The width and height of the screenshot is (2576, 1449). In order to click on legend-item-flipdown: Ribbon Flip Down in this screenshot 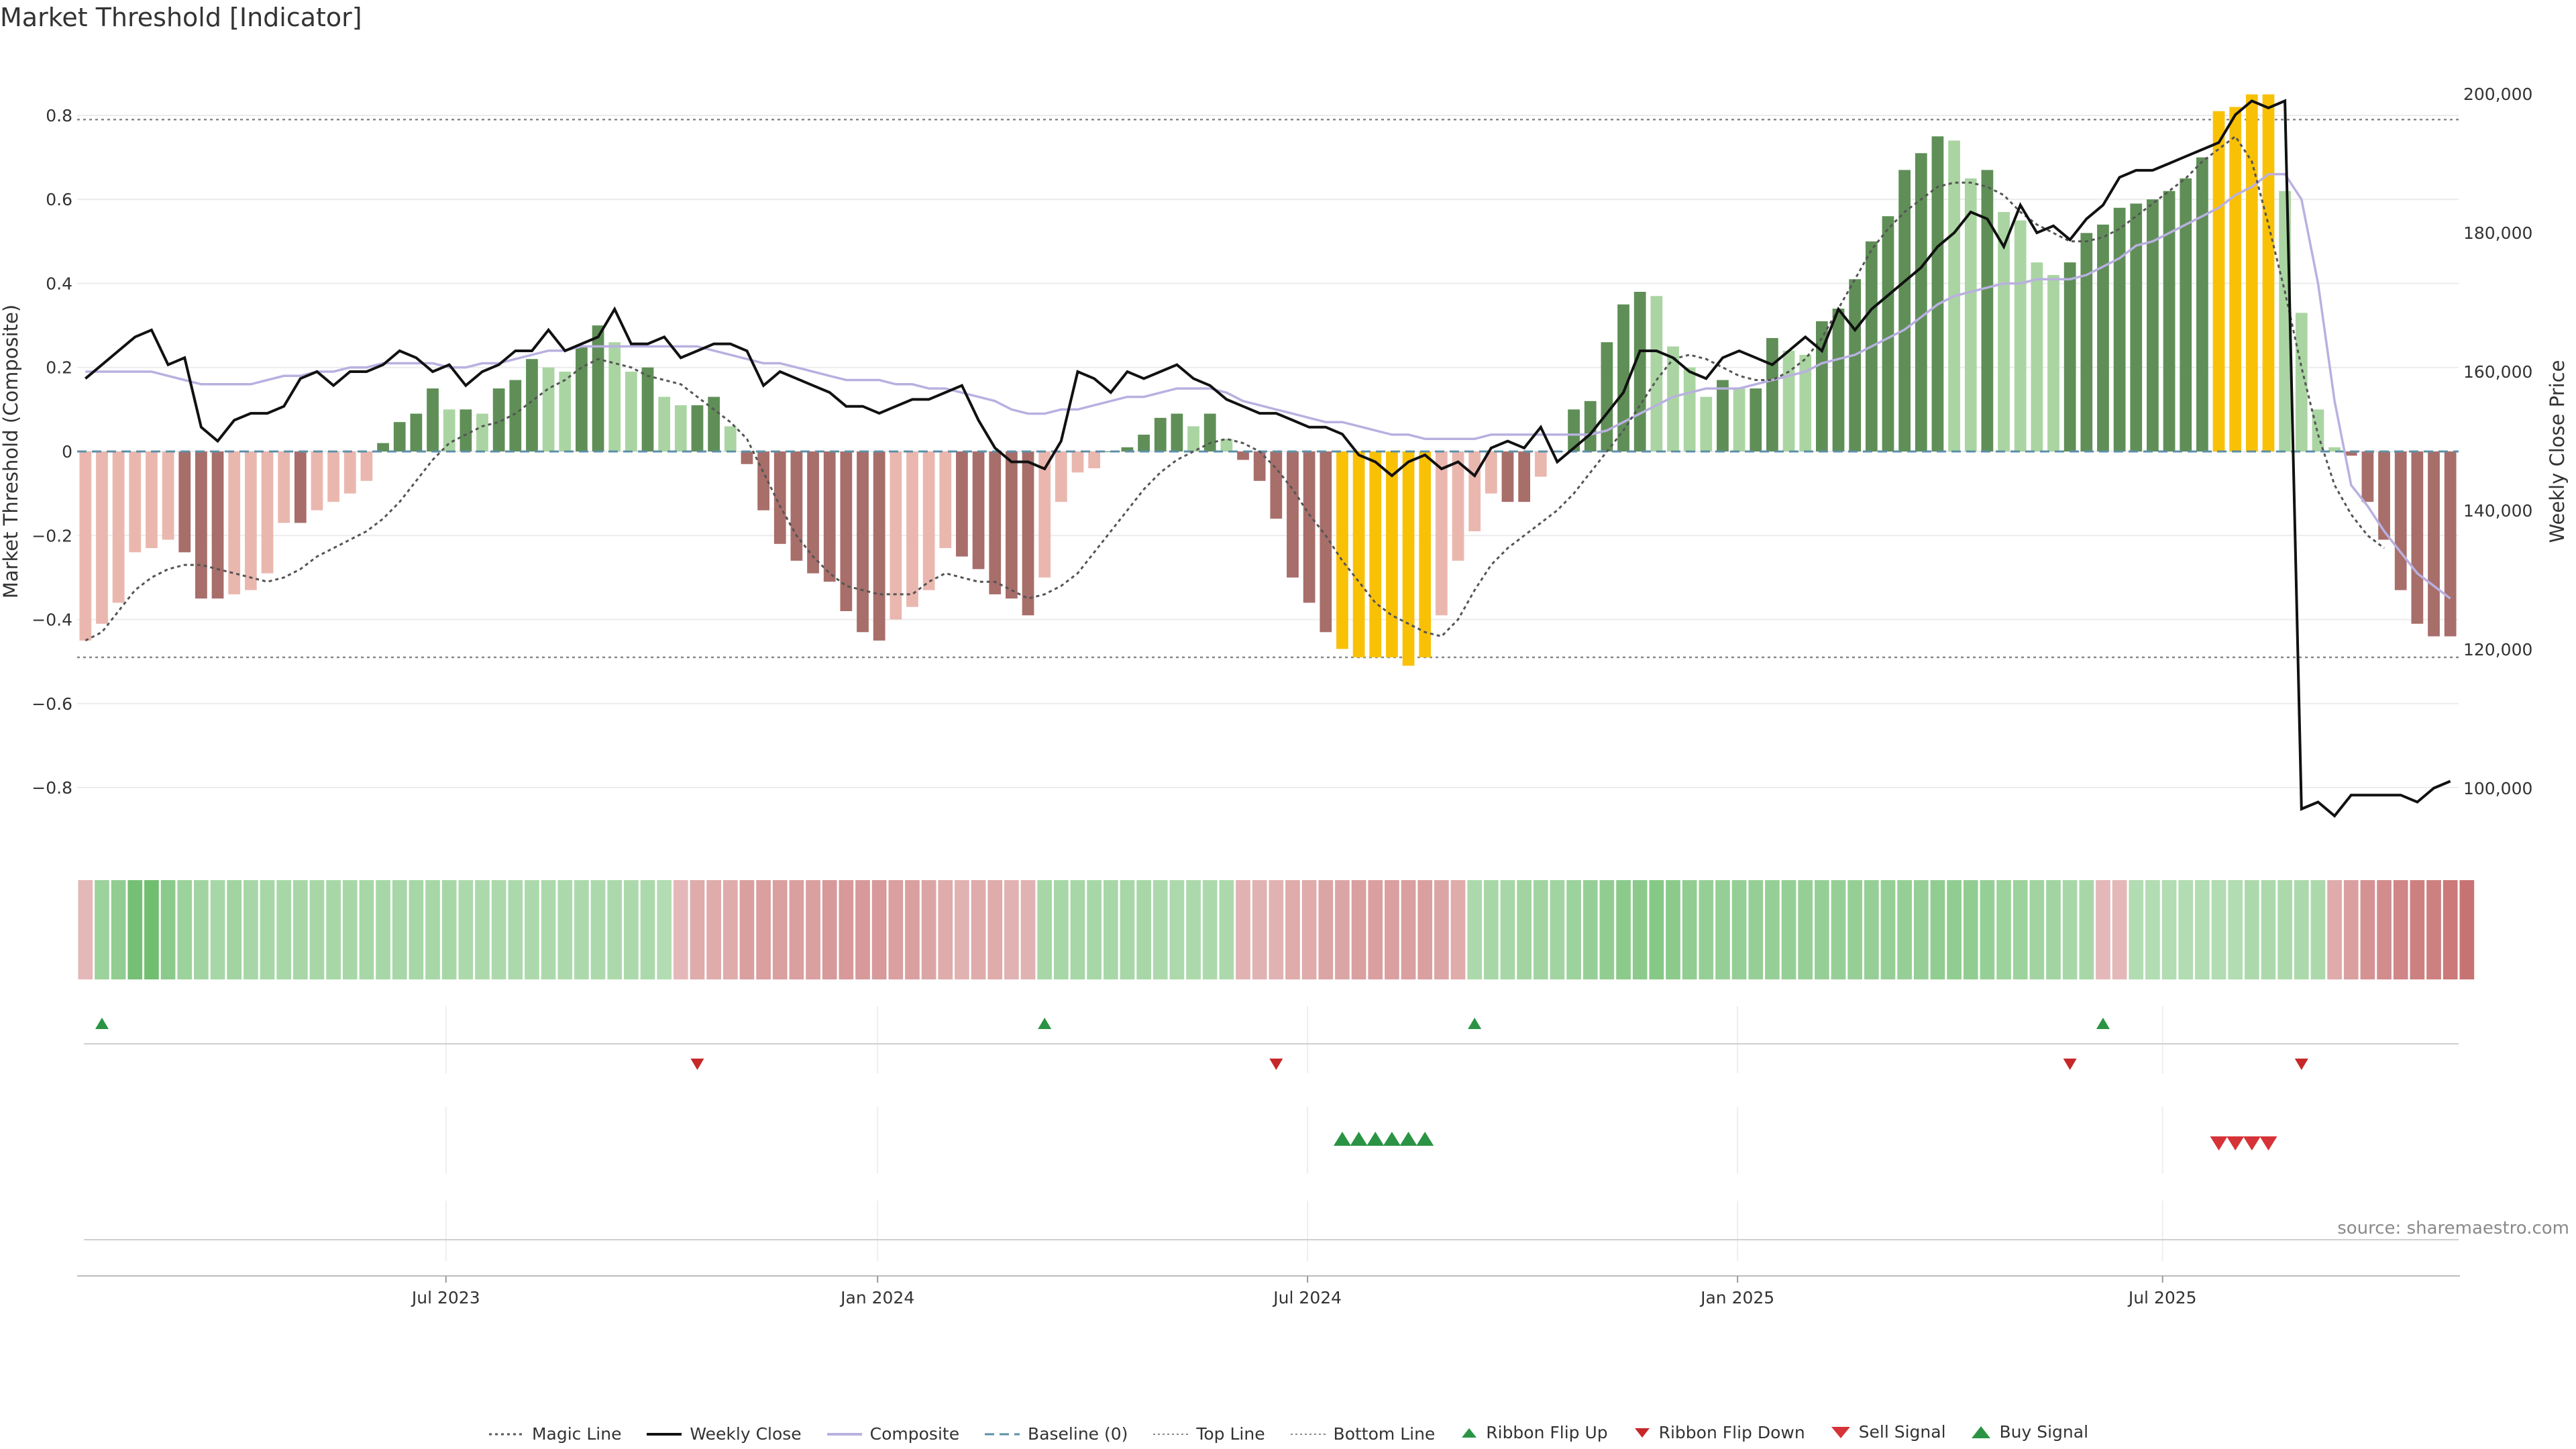, I will do `click(1718, 1432)`.